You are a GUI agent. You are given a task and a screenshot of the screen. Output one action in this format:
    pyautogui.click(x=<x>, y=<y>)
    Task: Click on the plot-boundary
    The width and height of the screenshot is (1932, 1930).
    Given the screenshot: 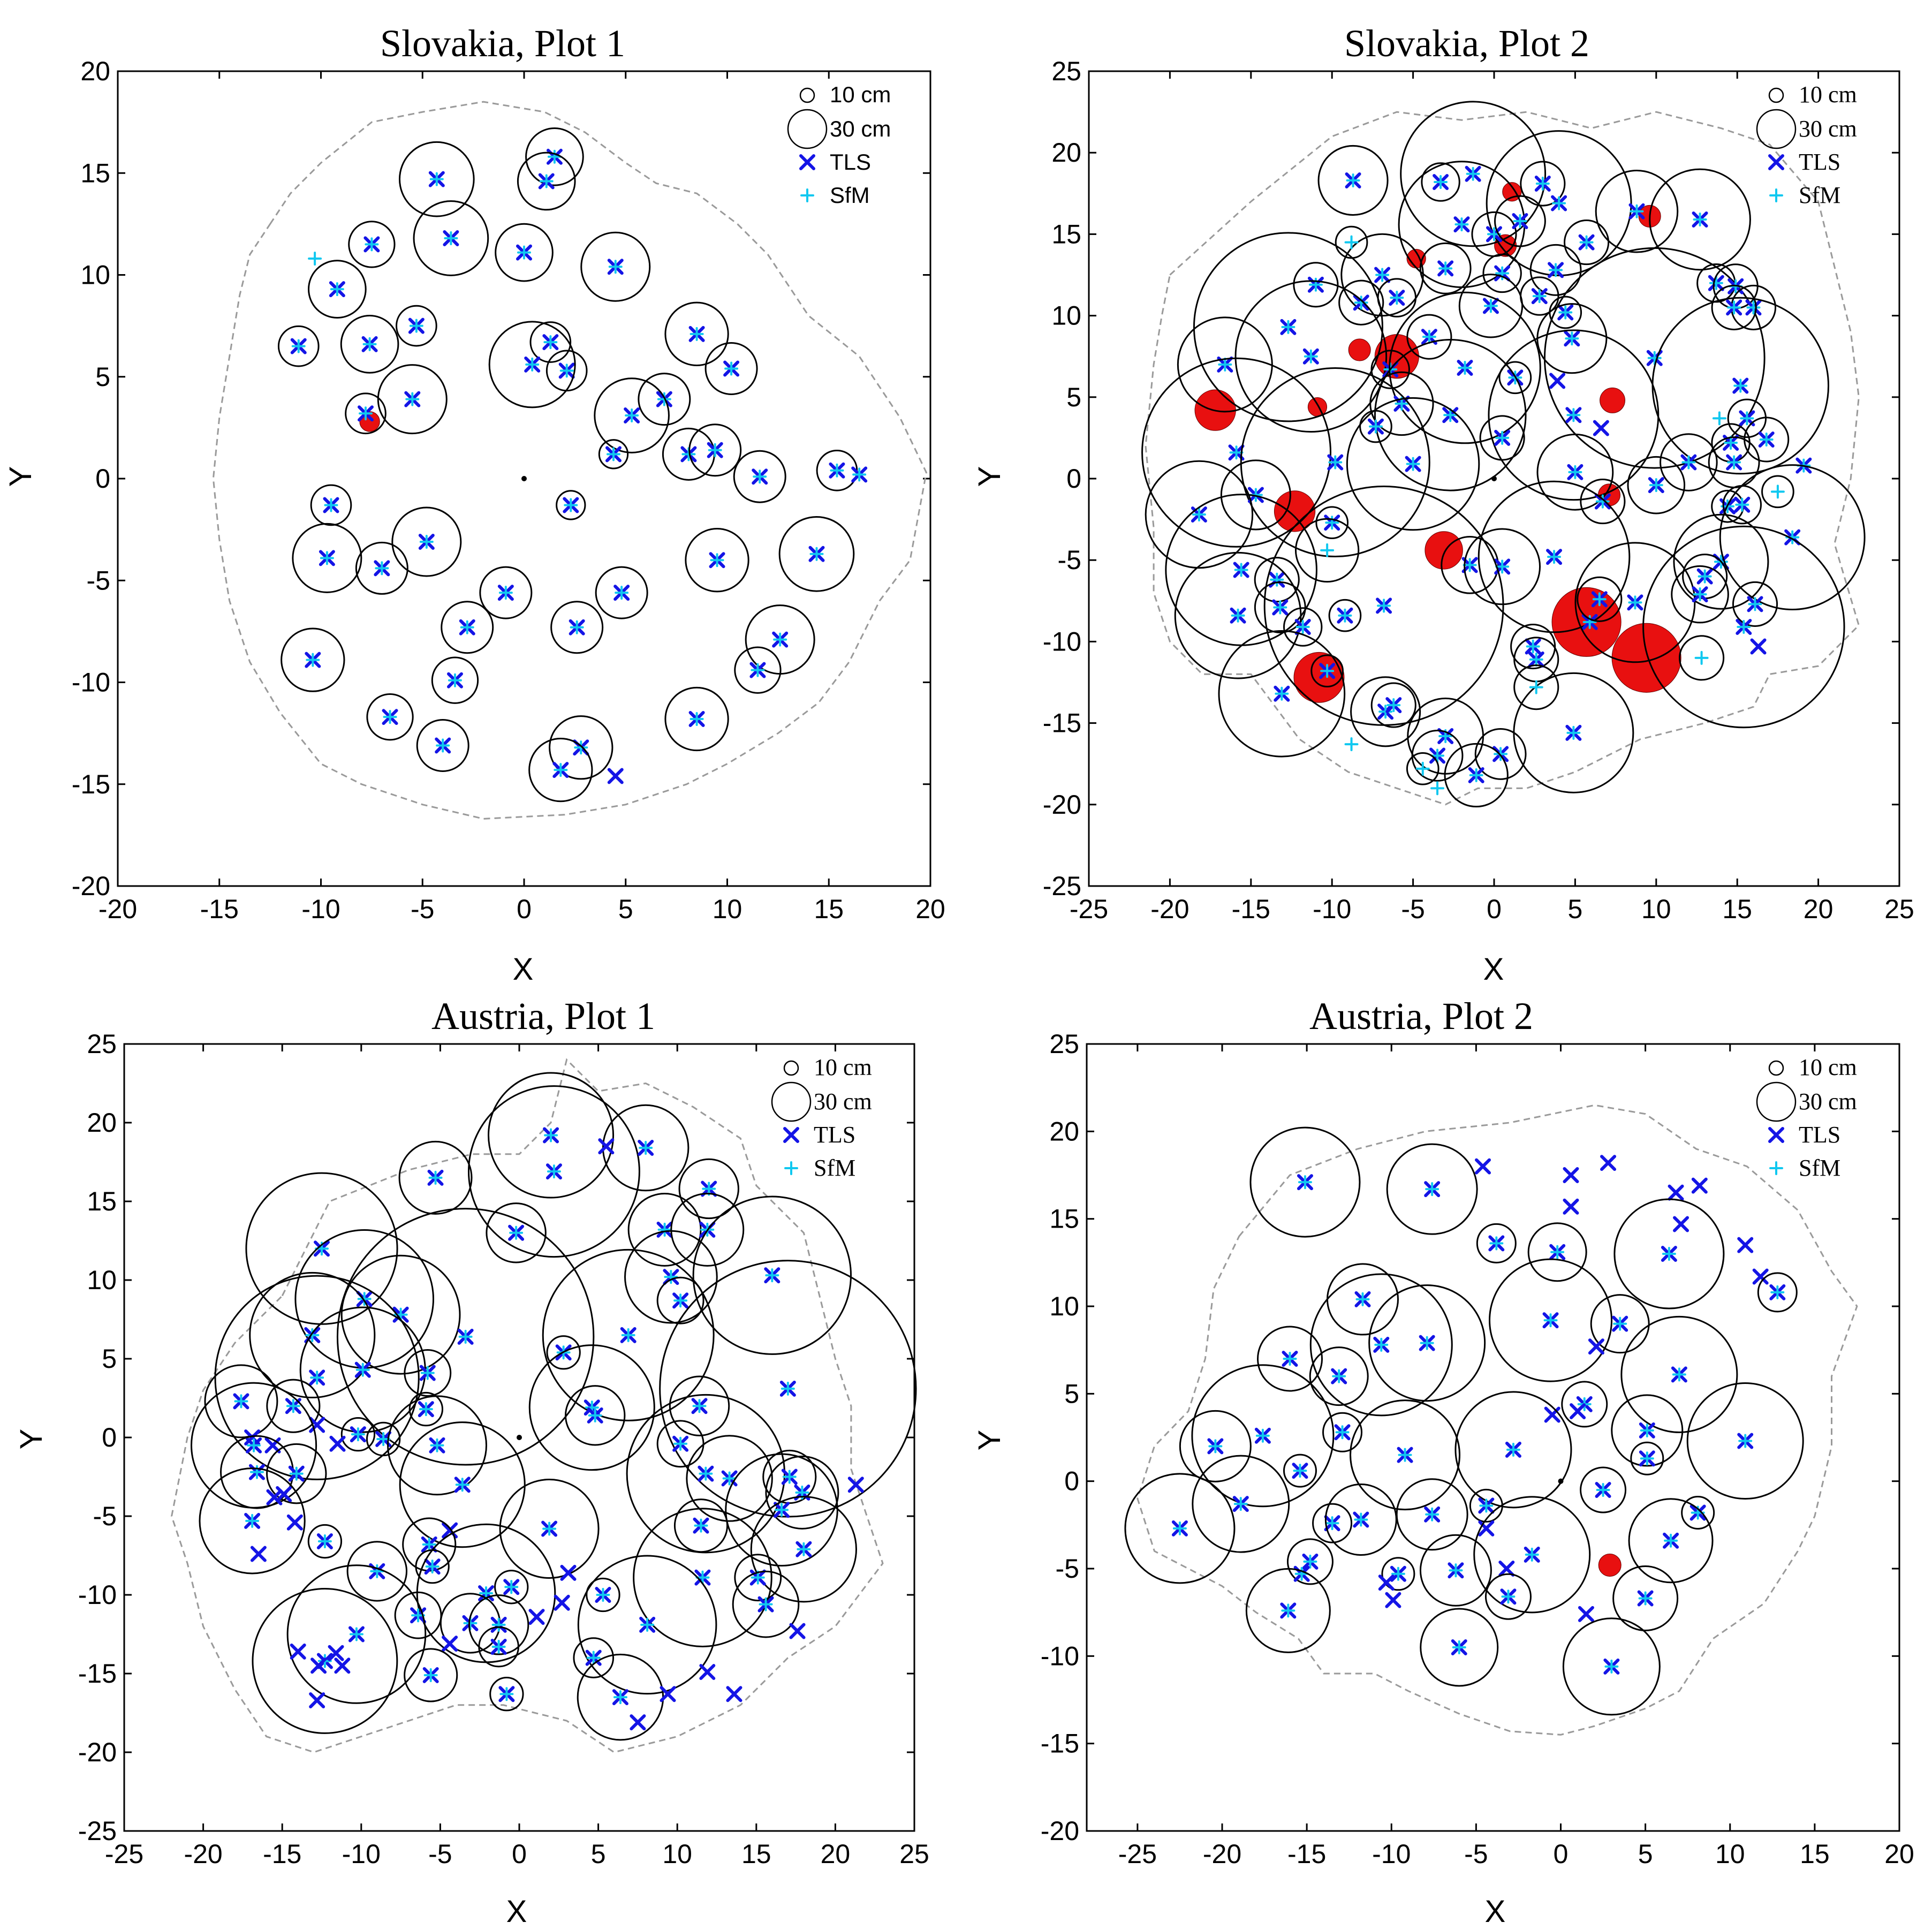 What is the action you would take?
    pyautogui.click(x=1497, y=1420)
    